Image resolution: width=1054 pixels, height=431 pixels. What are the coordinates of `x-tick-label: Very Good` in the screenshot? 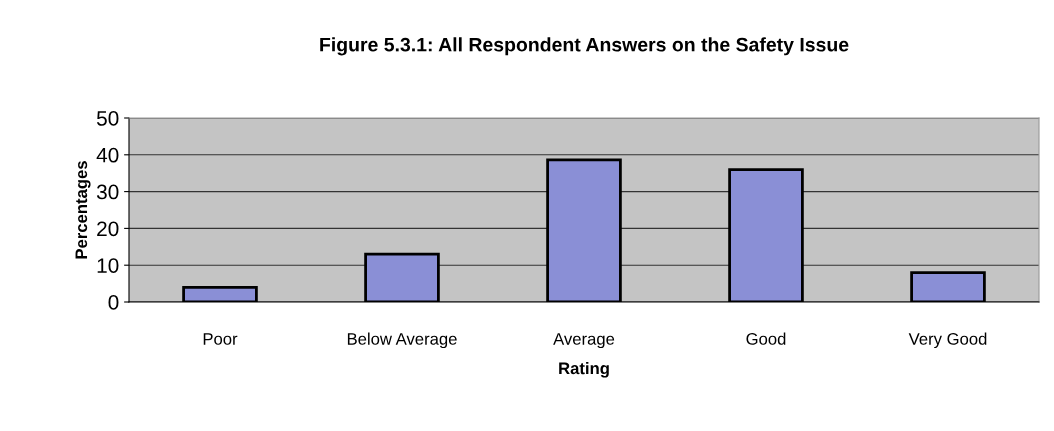 It's located at (947, 340).